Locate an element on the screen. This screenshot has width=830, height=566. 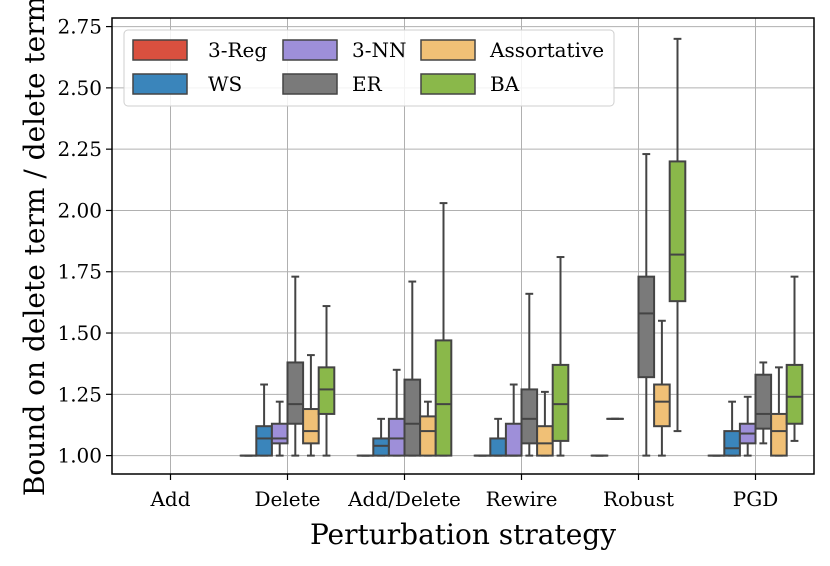
legend-label: Assortative is located at coordinates (546, 50).